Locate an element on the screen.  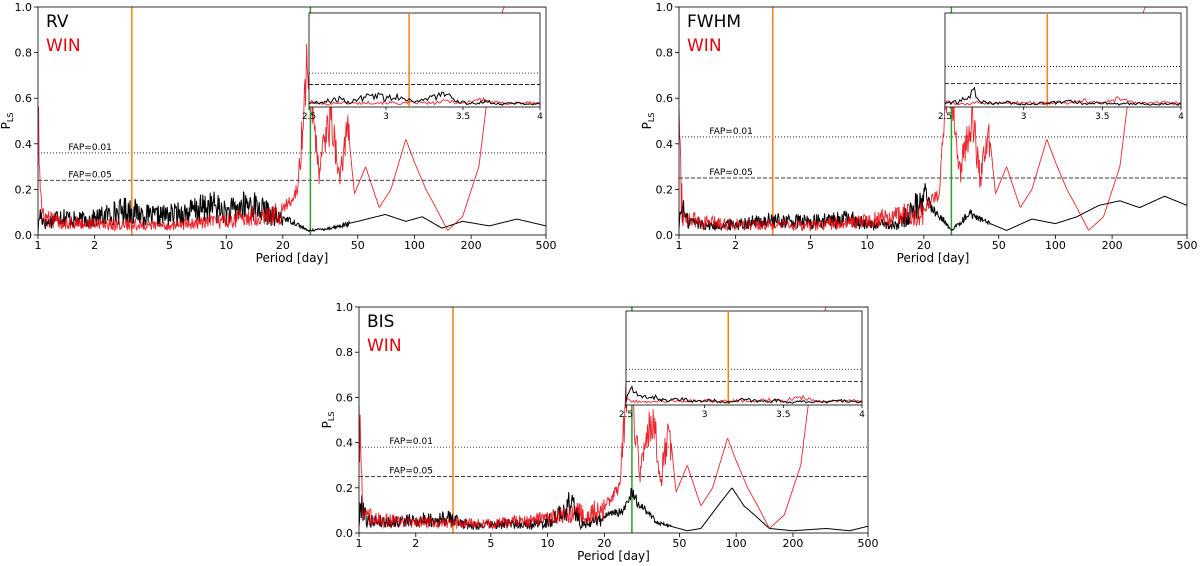
legend-entry-rv: RV is located at coordinates (57, 22).